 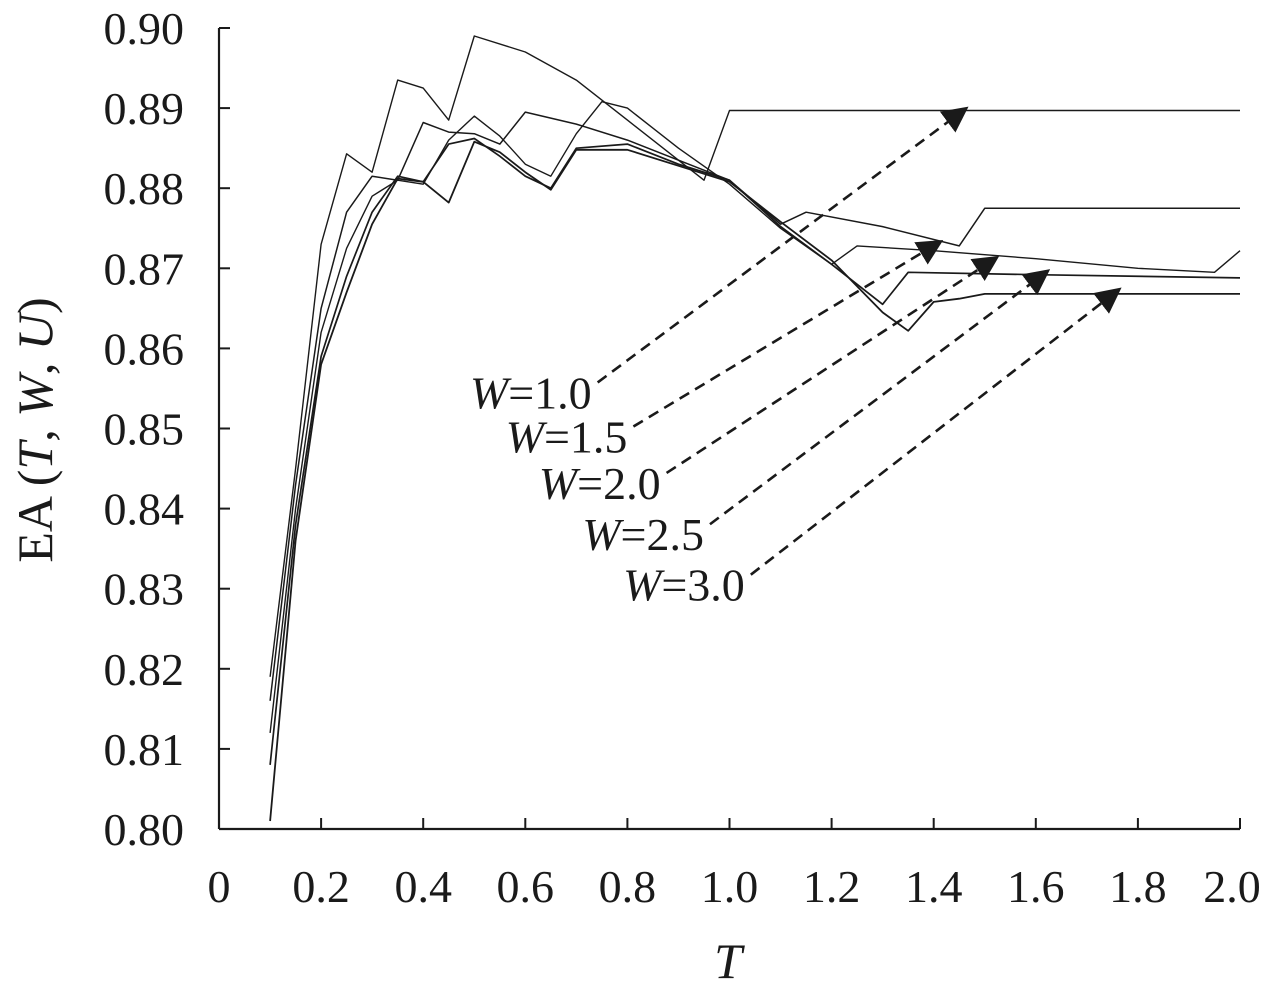 What do you see at coordinates (618, 483) in the screenshot?
I see `series-label-value: =2.0` at bounding box center [618, 483].